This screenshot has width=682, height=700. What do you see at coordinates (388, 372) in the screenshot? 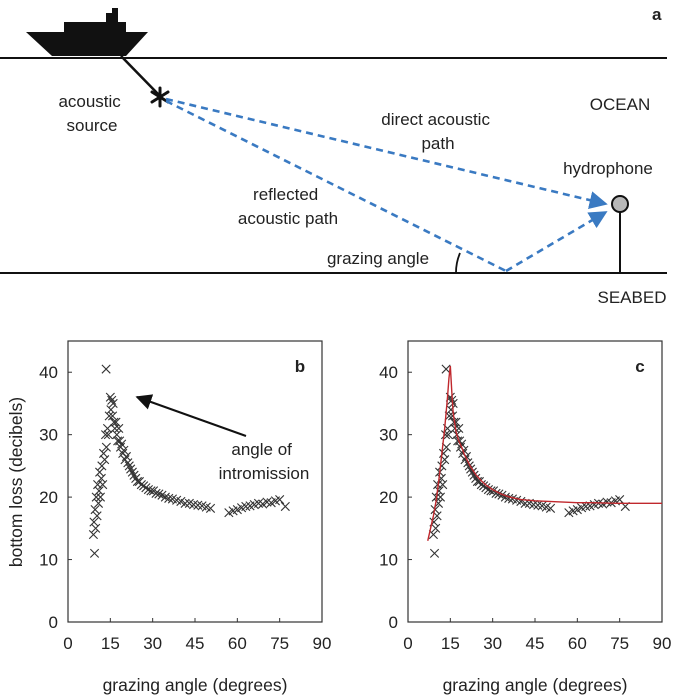
I see `y-tick-label: 40` at bounding box center [388, 372].